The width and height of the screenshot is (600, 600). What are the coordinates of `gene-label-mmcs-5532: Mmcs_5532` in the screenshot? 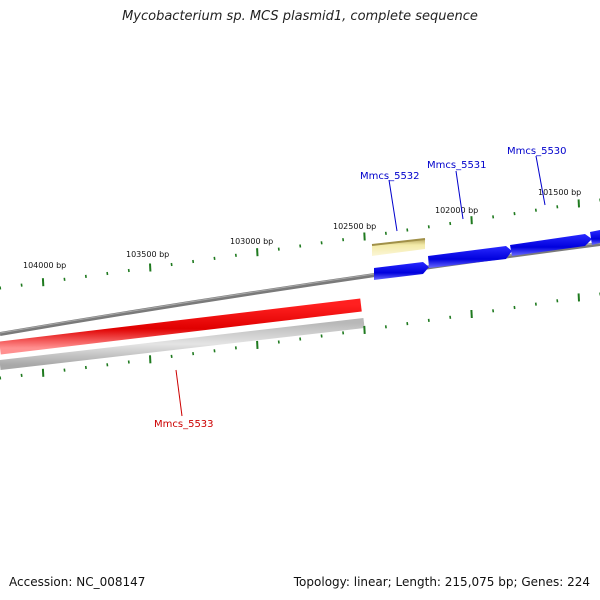 It's located at (390, 176).